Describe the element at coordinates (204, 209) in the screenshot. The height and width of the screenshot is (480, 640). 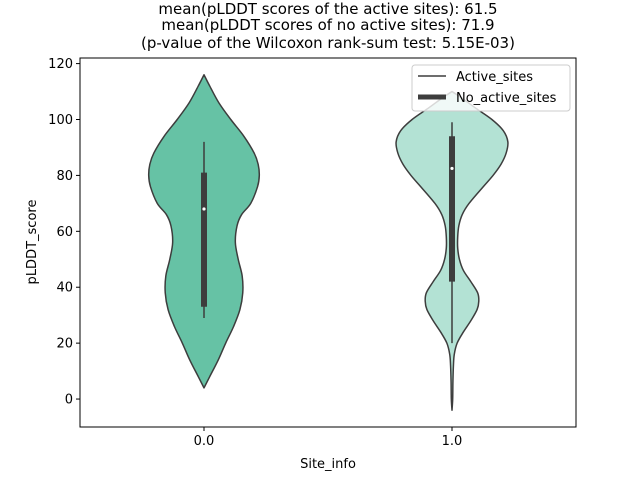
I see `violin-median-0.0` at that location.